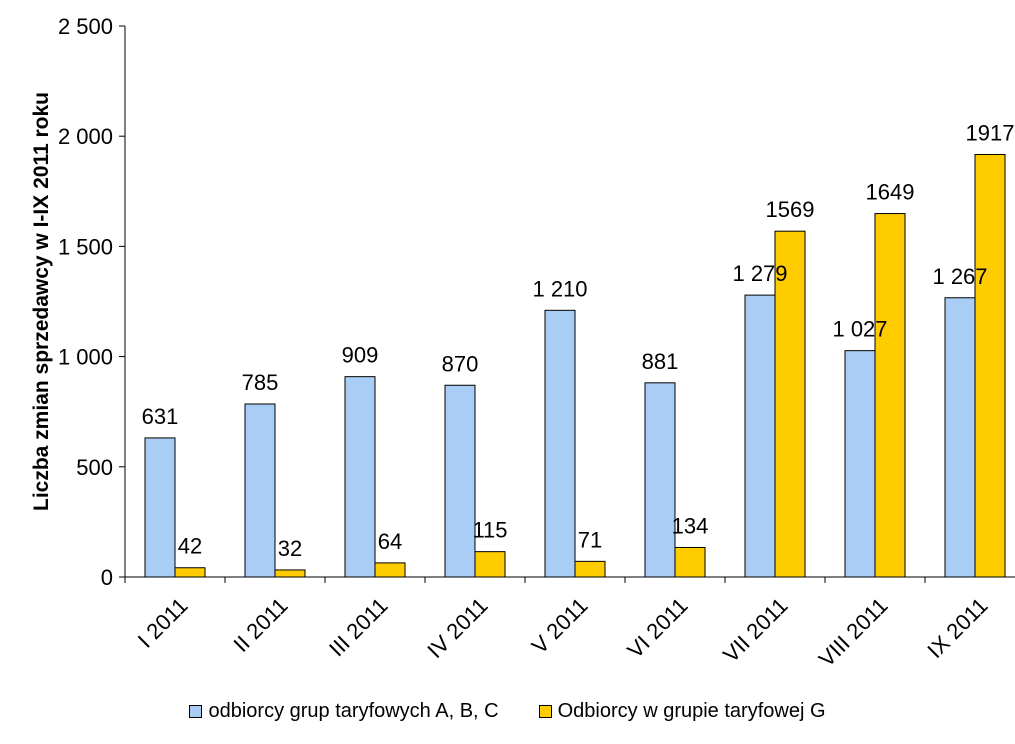  I want to click on data-label-series-1: 1 279, so click(759, 273).